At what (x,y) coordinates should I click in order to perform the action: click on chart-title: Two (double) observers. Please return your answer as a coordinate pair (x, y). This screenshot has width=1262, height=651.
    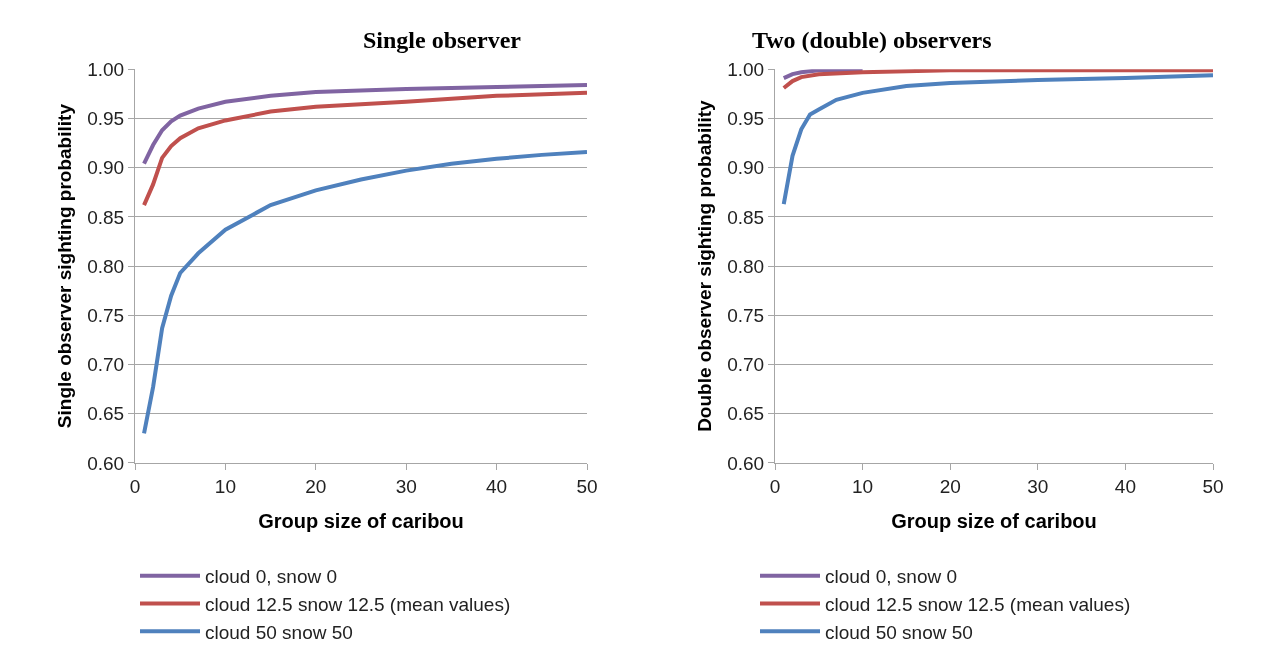
    Looking at the image, I should click on (872, 40).